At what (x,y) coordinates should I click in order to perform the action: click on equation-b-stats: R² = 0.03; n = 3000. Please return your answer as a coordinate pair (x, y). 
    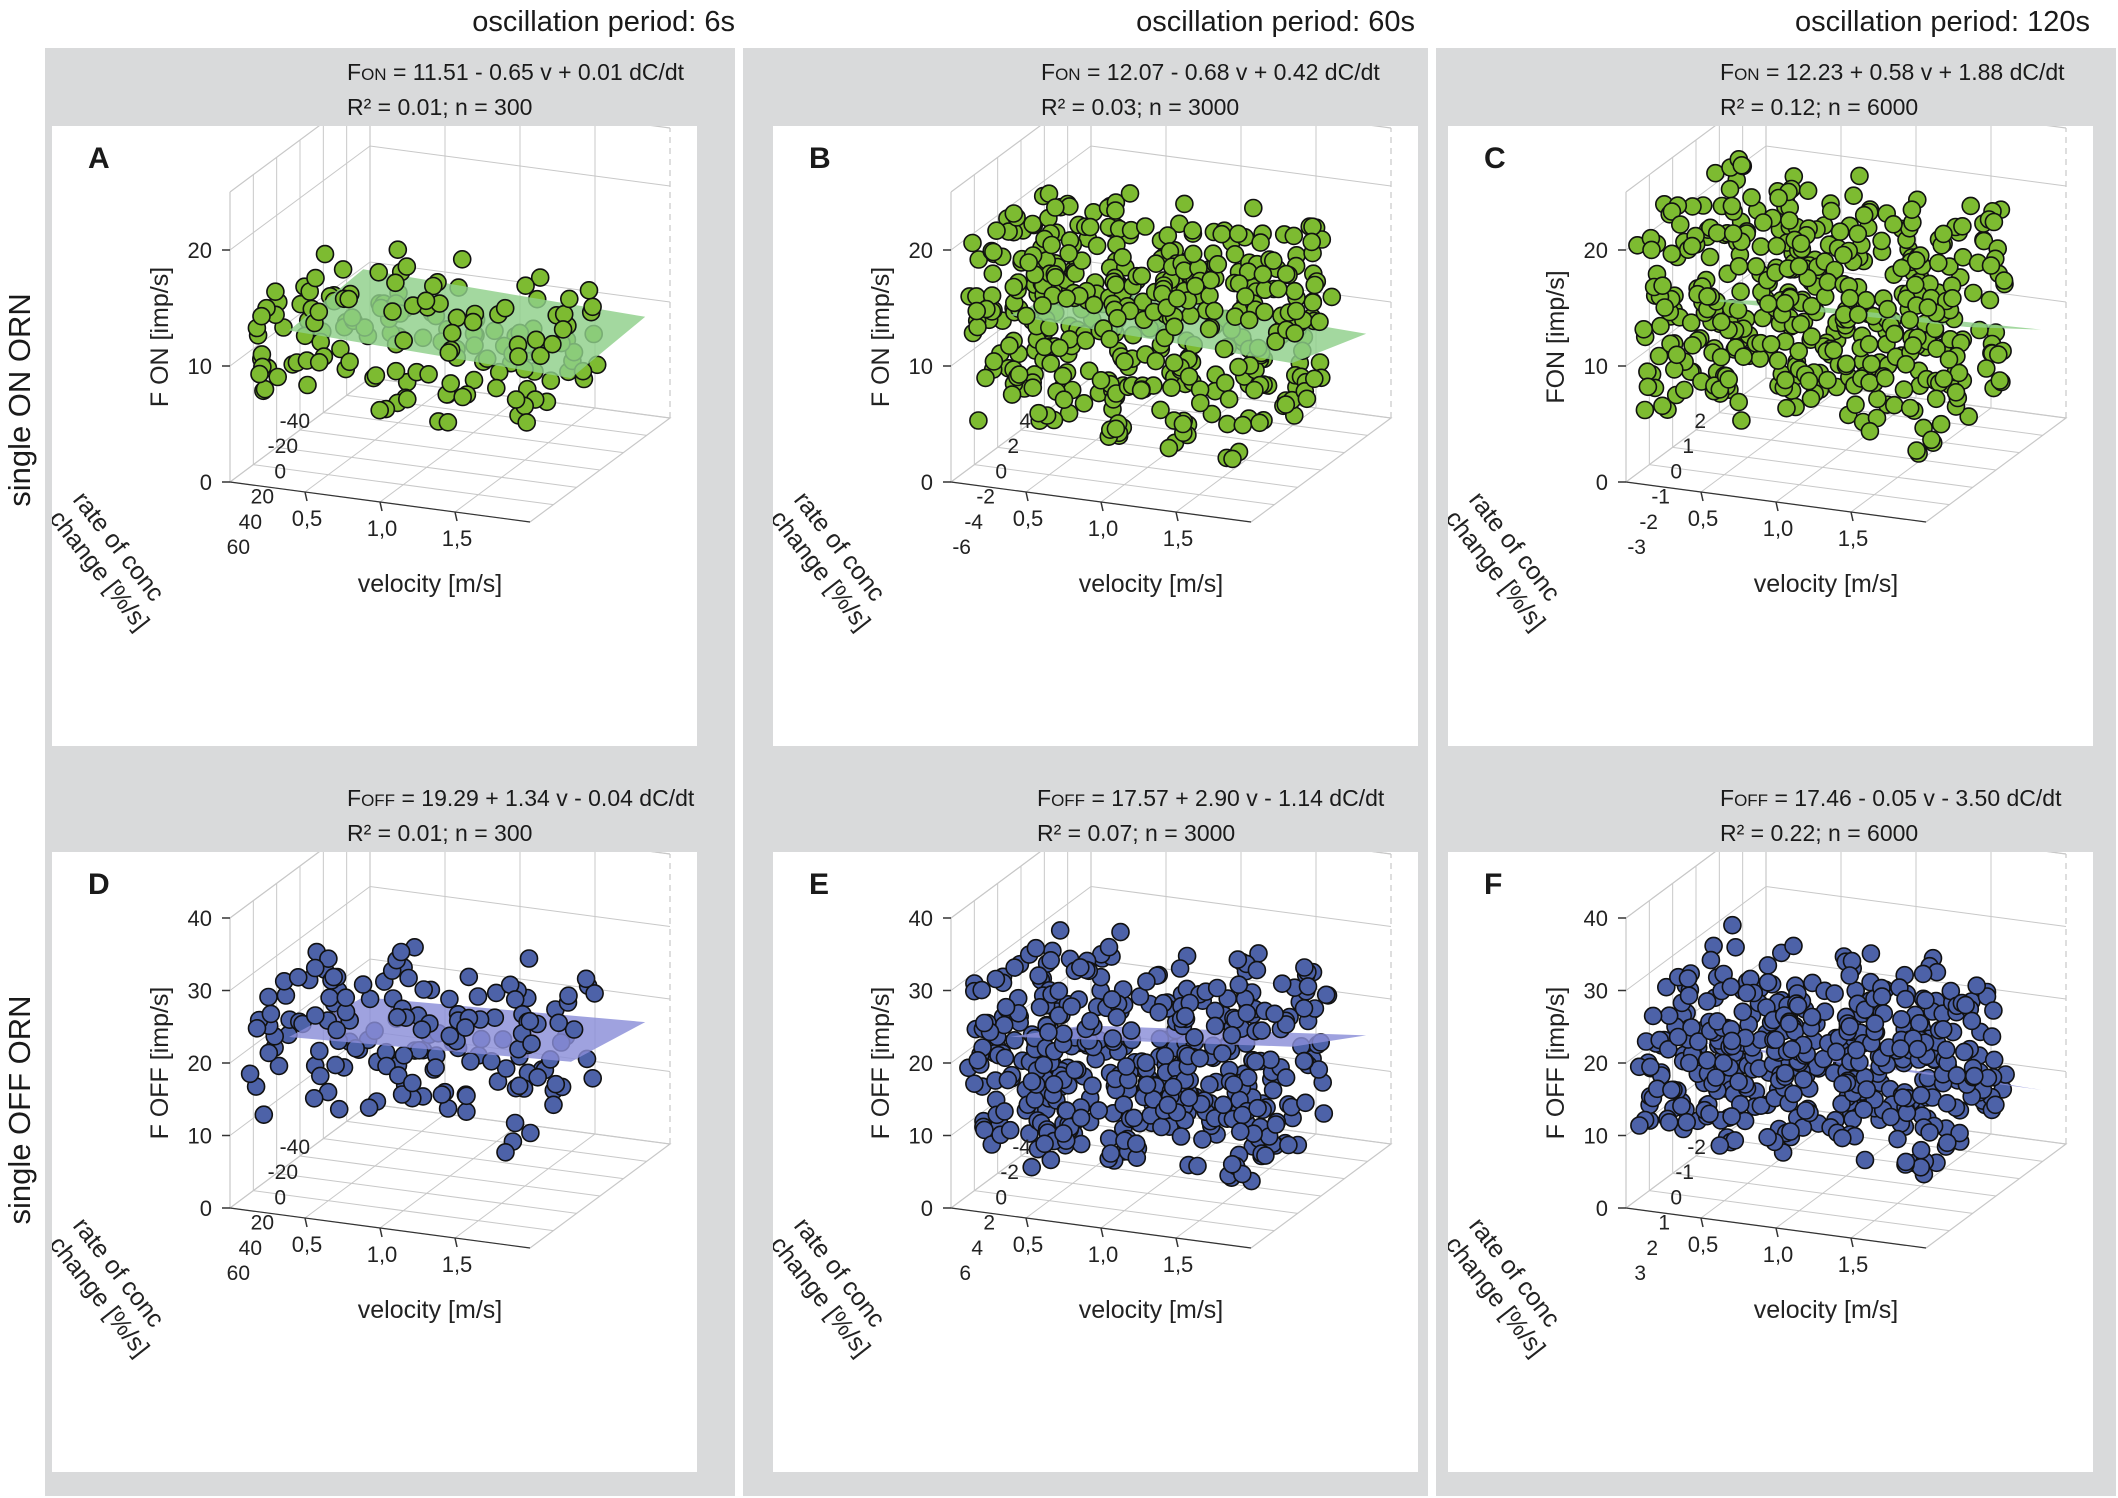
    Looking at the image, I should click on (1140, 107).